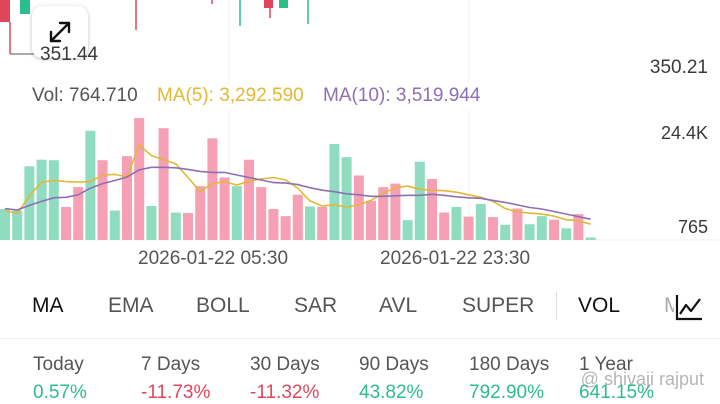 The height and width of the screenshot is (404, 720). Describe the element at coordinates (678, 67) in the screenshot. I see `price-axis-label: 350.21` at that location.